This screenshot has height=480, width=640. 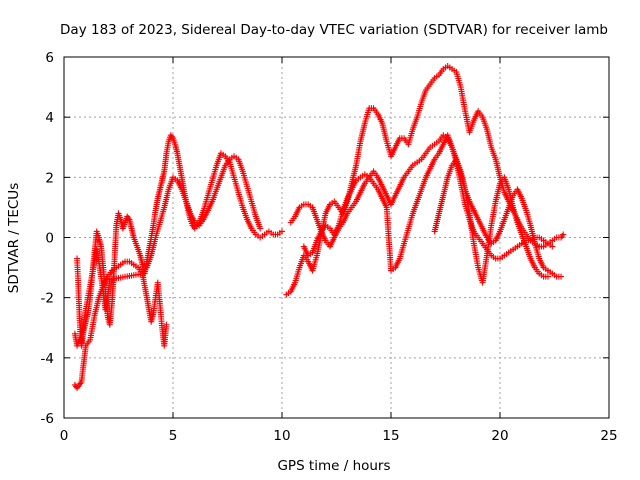 I want to click on y-tick-label: 0, so click(x=49, y=239).